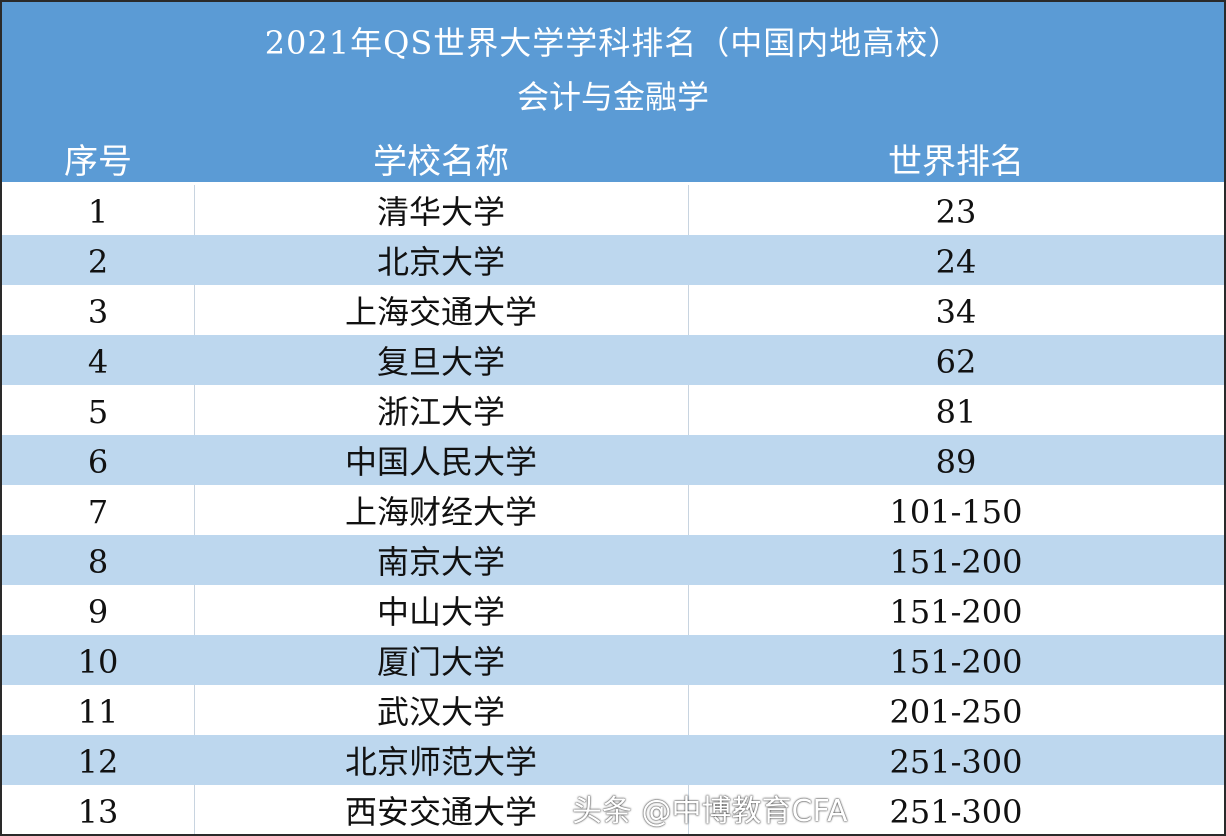 The width and height of the screenshot is (1226, 836). Describe the element at coordinates (956, 512) in the screenshot. I see `cell-rank: 101-150` at that location.